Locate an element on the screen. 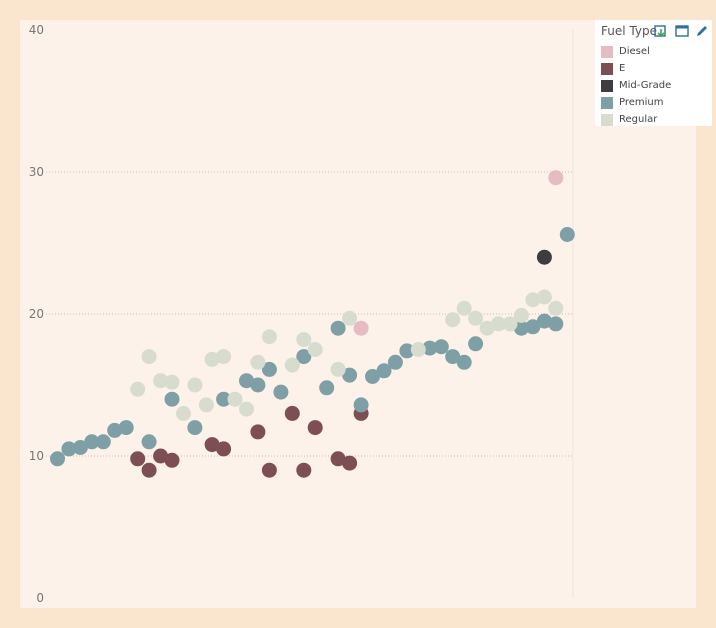 The height and width of the screenshot is (628, 716). y-tick-label: 10 is located at coordinates (36, 456).